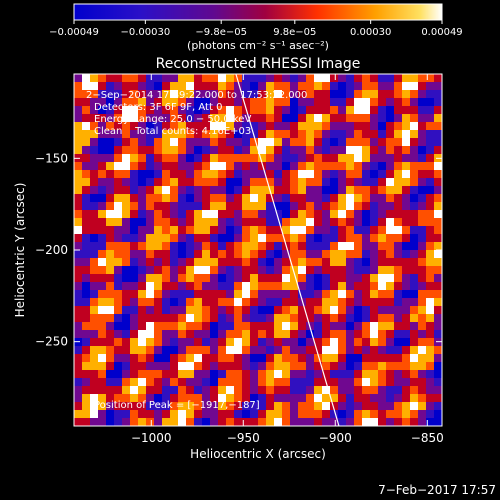  What do you see at coordinates (151, 438) in the screenshot?
I see `x-tick-label: −1000` at bounding box center [151, 438].